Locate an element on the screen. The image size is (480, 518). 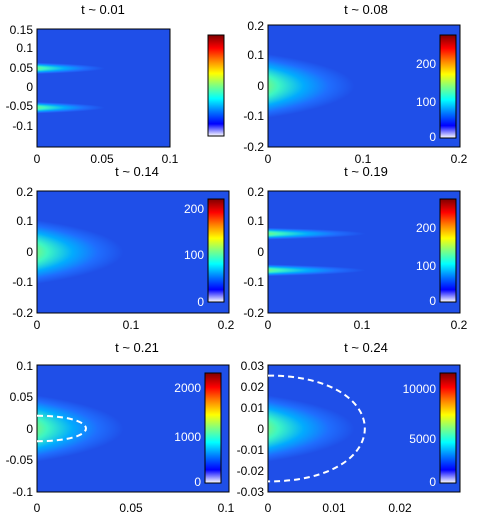
panel-5-colorbar-frame is located at coordinates (213, 428).